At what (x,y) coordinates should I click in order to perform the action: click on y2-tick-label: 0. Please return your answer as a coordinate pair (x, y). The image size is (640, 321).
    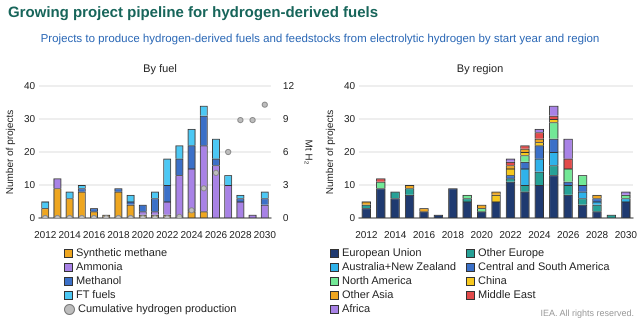
    Looking at the image, I should click on (285, 218).